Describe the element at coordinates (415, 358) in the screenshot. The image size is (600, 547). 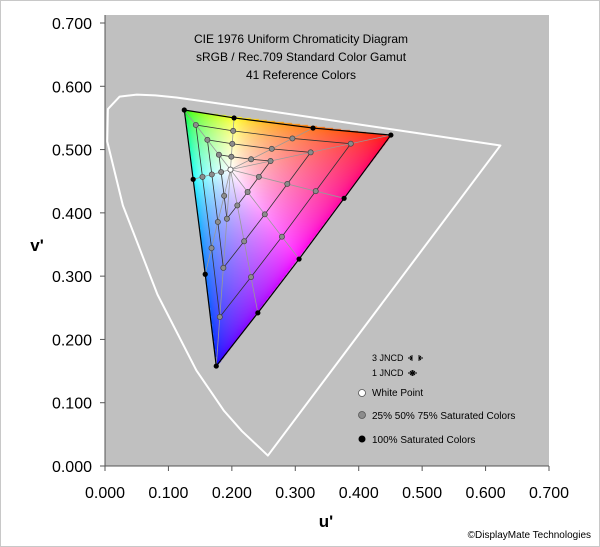
I see `jncd3-marker-icon` at that location.